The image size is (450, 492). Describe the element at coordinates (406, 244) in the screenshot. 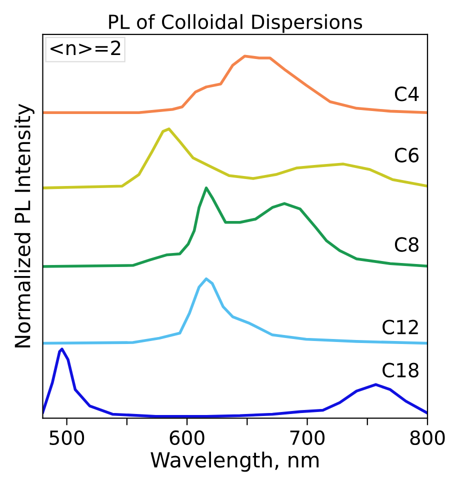

I see `series-label: C8` at that location.